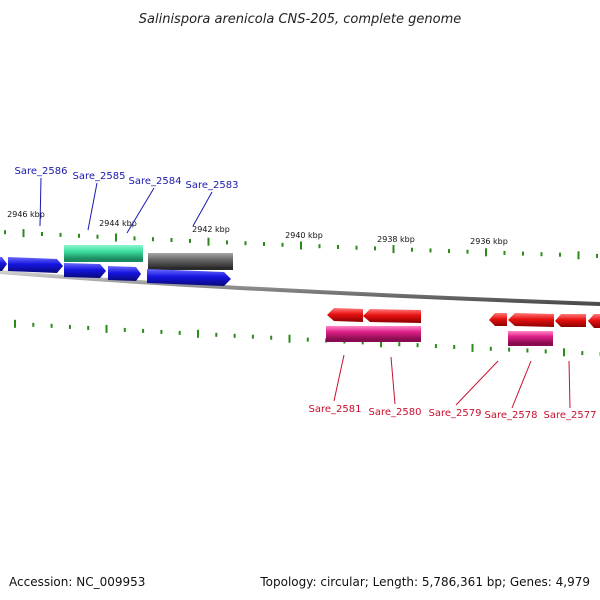 This screenshot has width=600, height=600. Describe the element at coordinates (190, 268) in the screenshot. I see `feature-gray-shadow` at that location.